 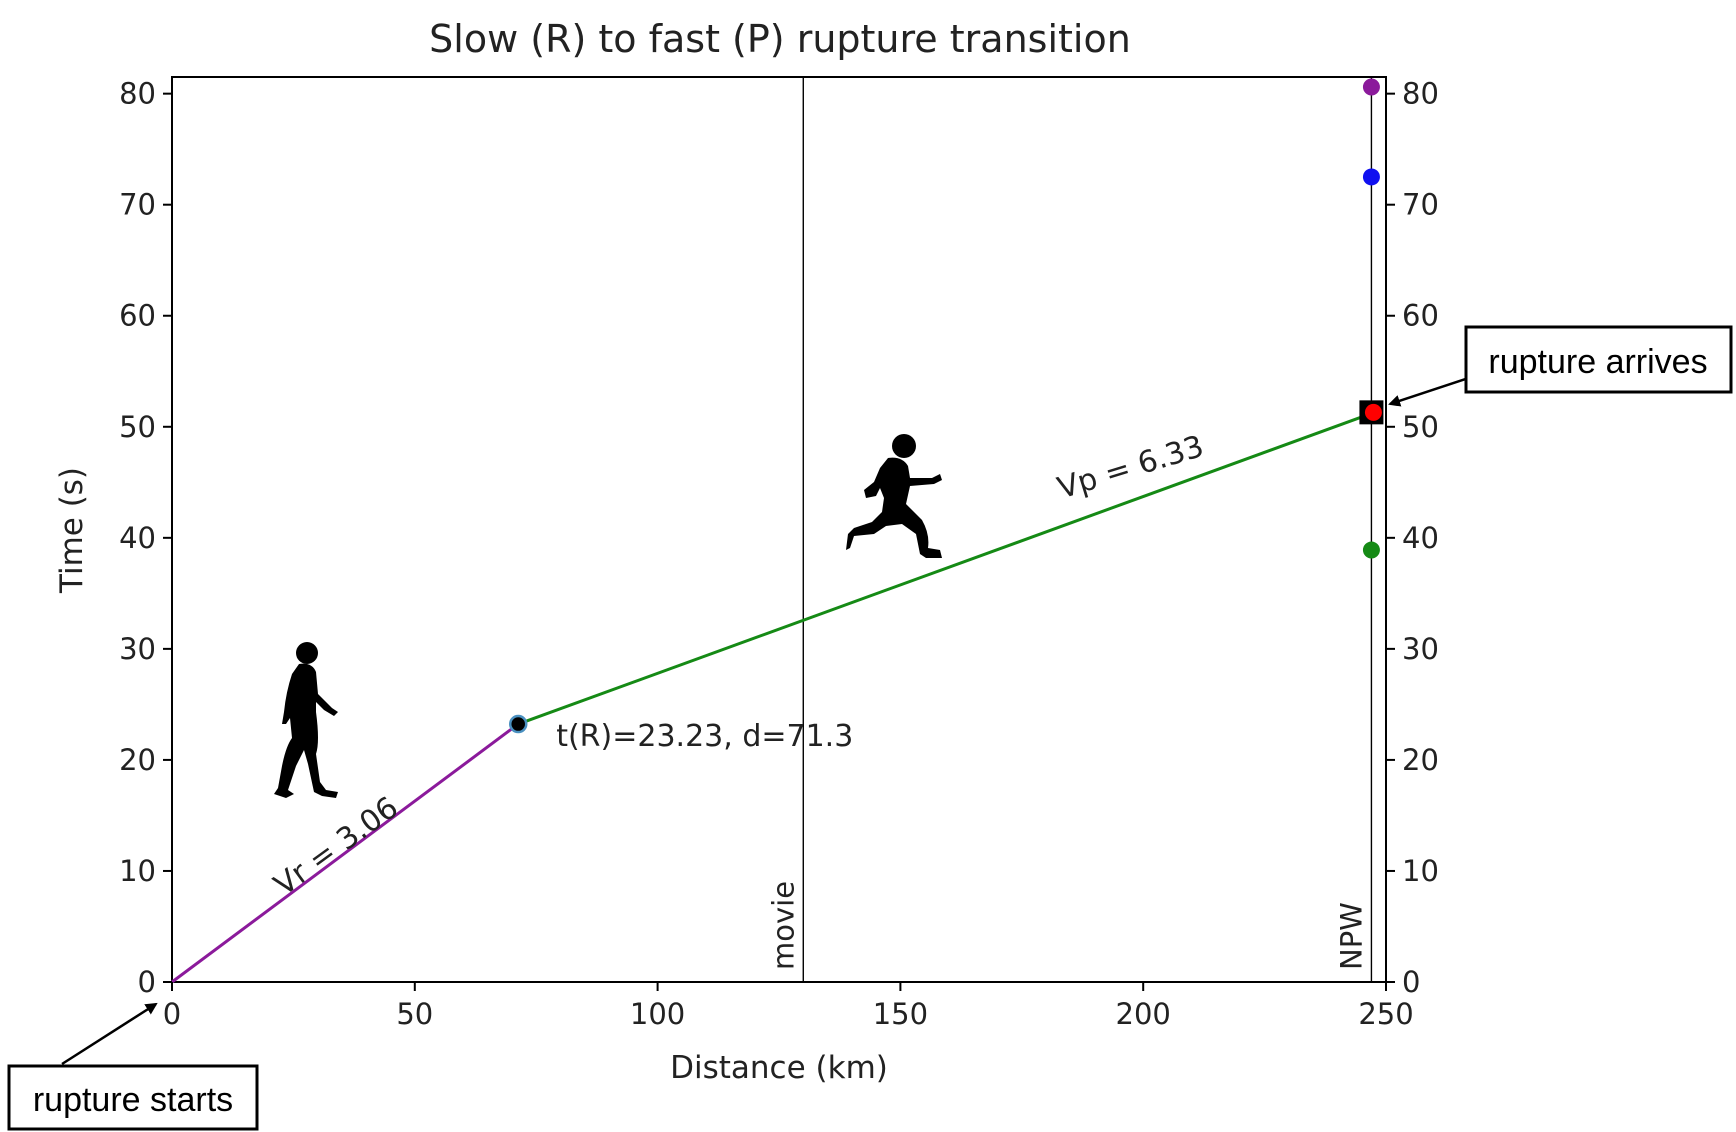 I want to click on vertical-line-label-npw: NPW, so click(x=1351, y=936).